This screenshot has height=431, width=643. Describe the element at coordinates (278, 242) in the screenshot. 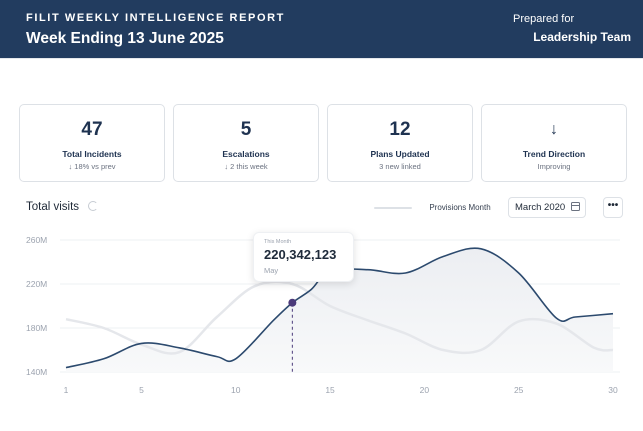

I see `tooltip-caption: This Month` at that location.